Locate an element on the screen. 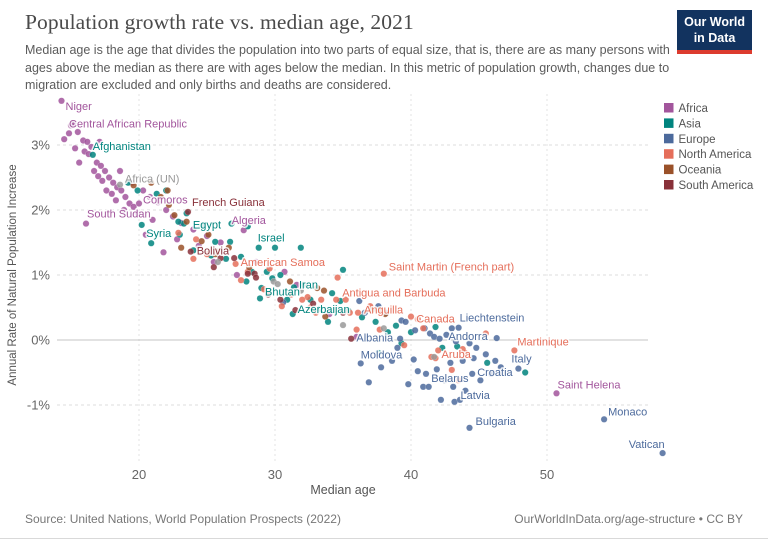 Image resolution: width=768 pixels, height=542 pixels. legend-label-south-america: South America is located at coordinates (716, 186).